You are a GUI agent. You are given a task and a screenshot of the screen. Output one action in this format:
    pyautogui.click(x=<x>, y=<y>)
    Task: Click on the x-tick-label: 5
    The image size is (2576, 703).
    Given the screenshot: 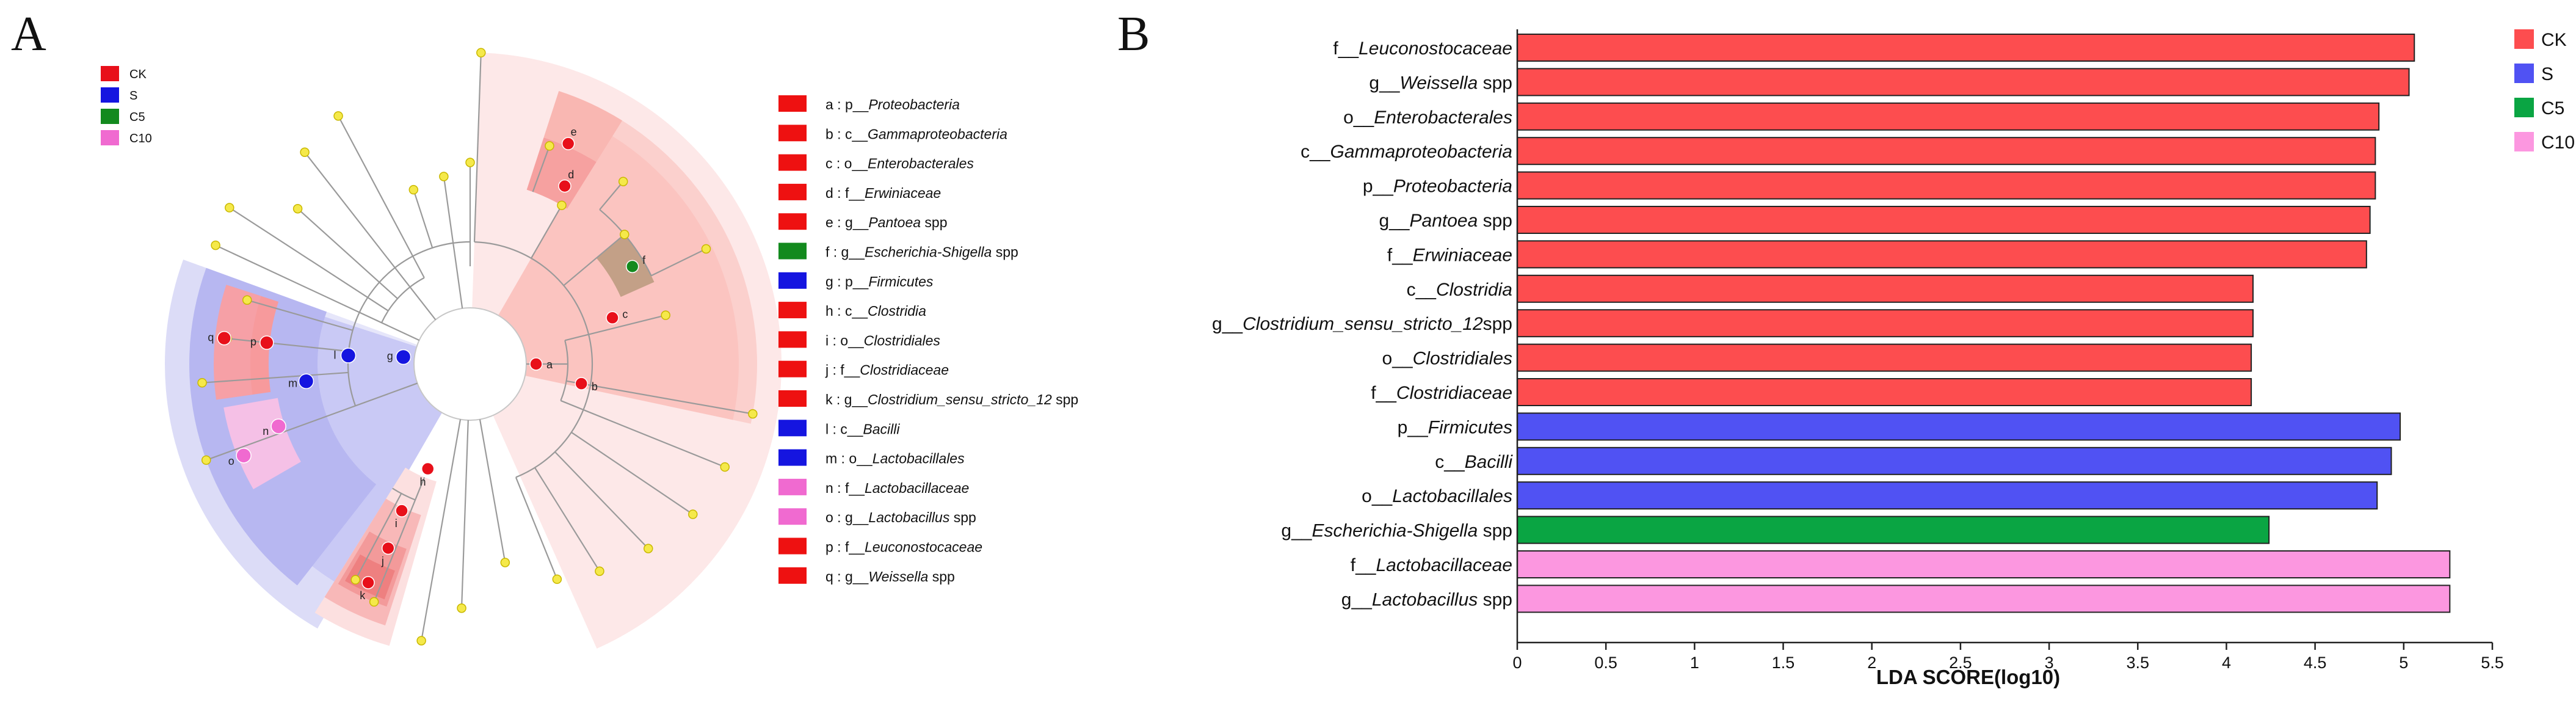 What is the action you would take?
    pyautogui.click(x=2403, y=663)
    